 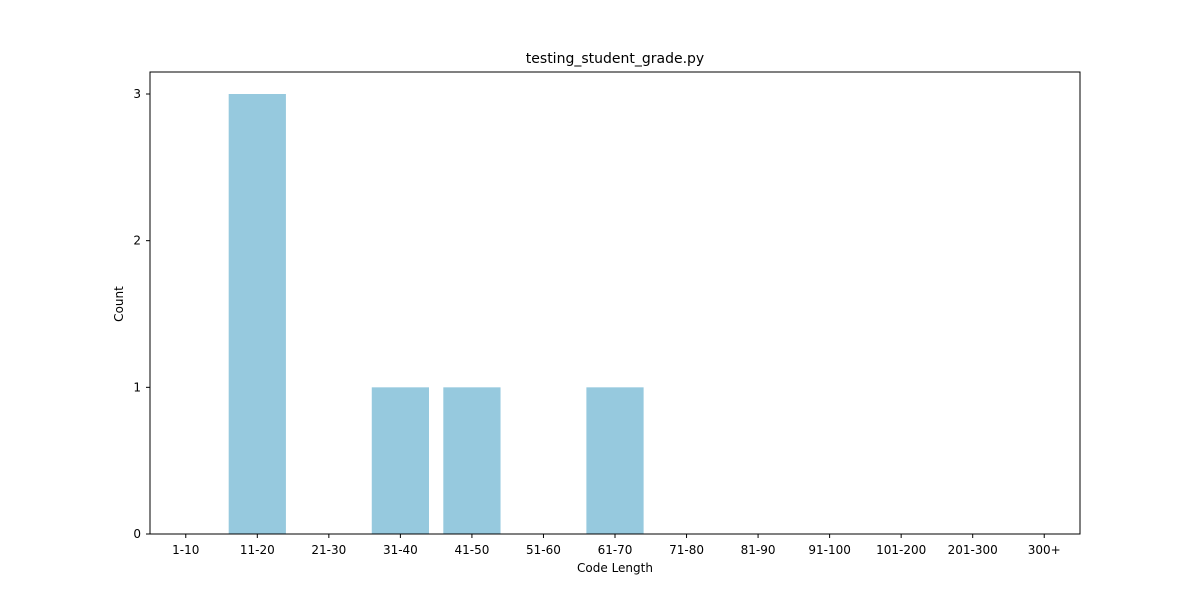 What do you see at coordinates (400, 550) in the screenshot?
I see `x-tick-label: 31-40` at bounding box center [400, 550].